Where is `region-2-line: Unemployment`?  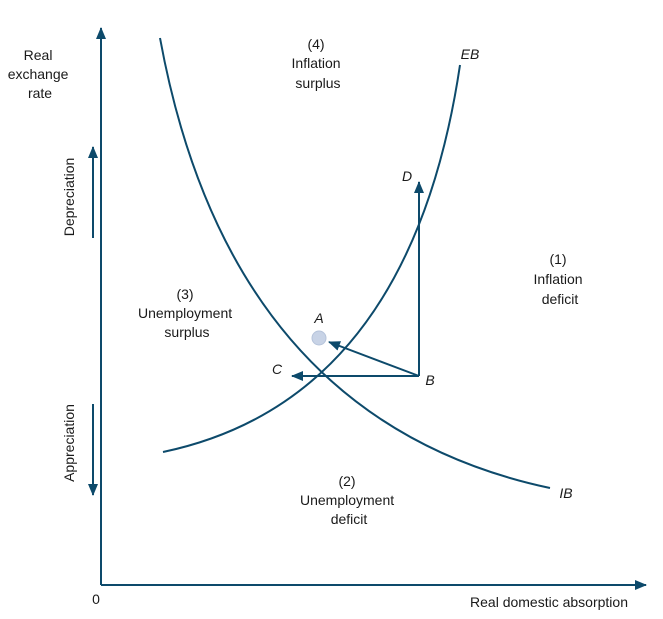 region-2-line: Unemployment is located at coordinates (347, 500).